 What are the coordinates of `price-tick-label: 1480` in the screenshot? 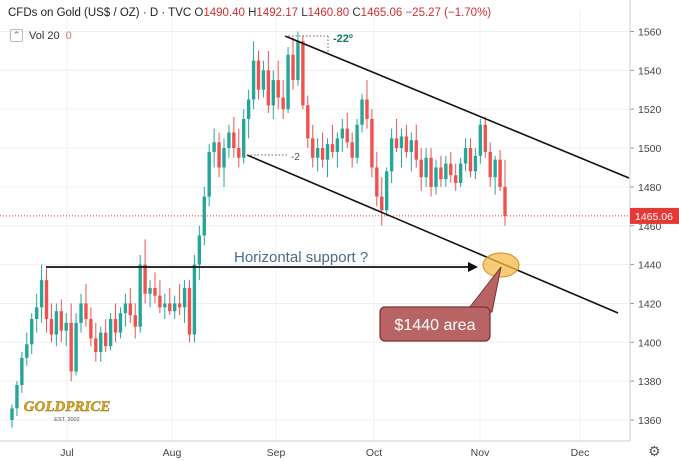 It's located at (650, 188).